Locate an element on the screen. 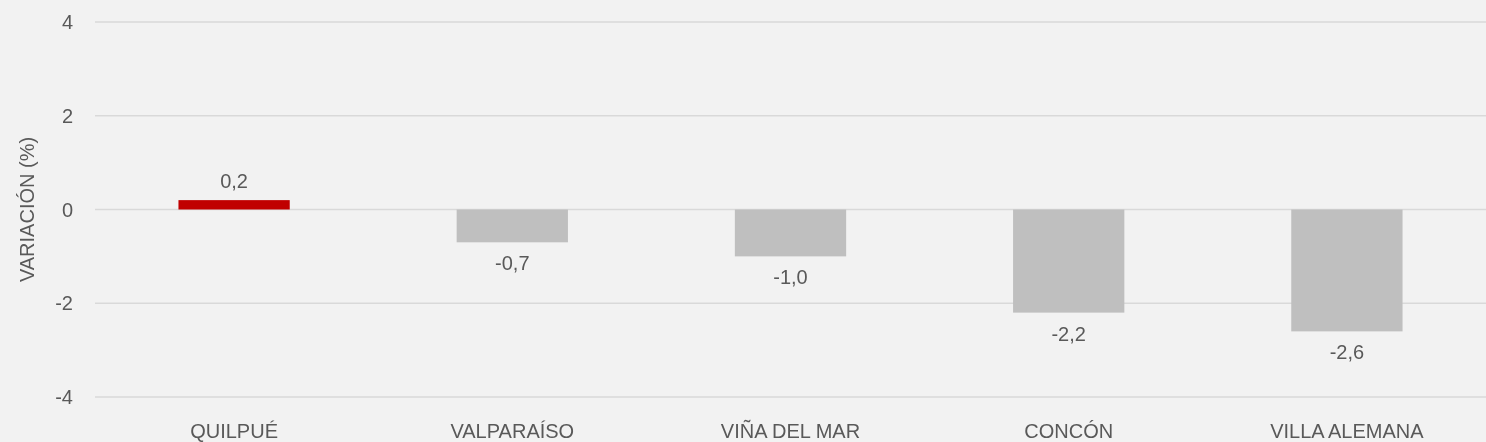 The width and height of the screenshot is (1486, 442). data-label: -1,0 is located at coordinates (790, 277).